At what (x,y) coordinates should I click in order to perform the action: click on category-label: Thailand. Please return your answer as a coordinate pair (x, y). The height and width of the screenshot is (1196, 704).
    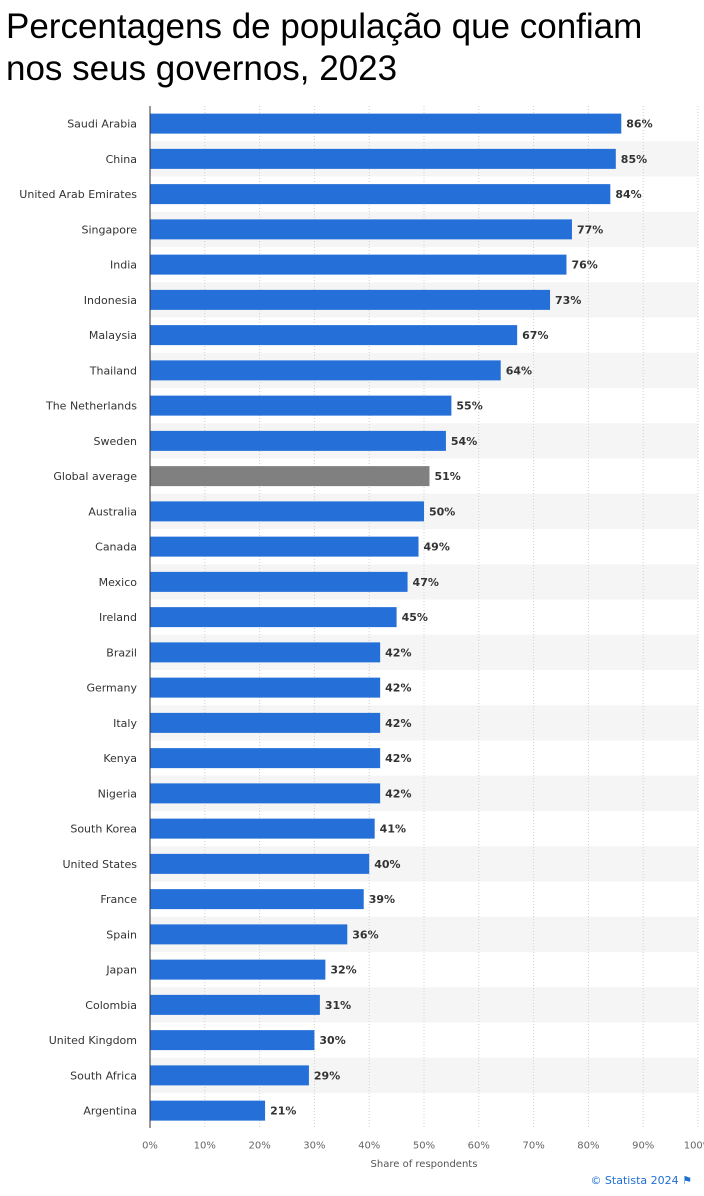
    Looking at the image, I should click on (113, 370).